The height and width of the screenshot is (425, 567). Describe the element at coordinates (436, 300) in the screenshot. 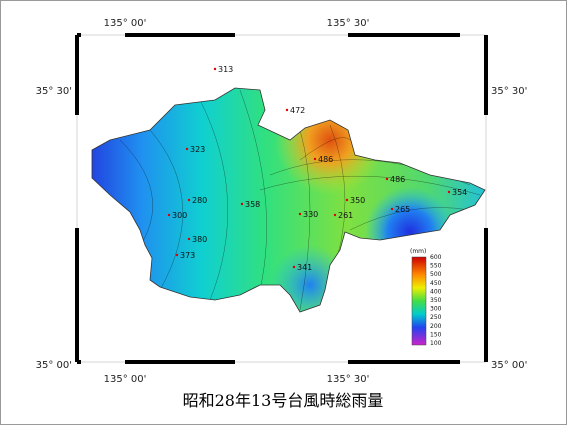

I see `legend-tick: 350` at that location.